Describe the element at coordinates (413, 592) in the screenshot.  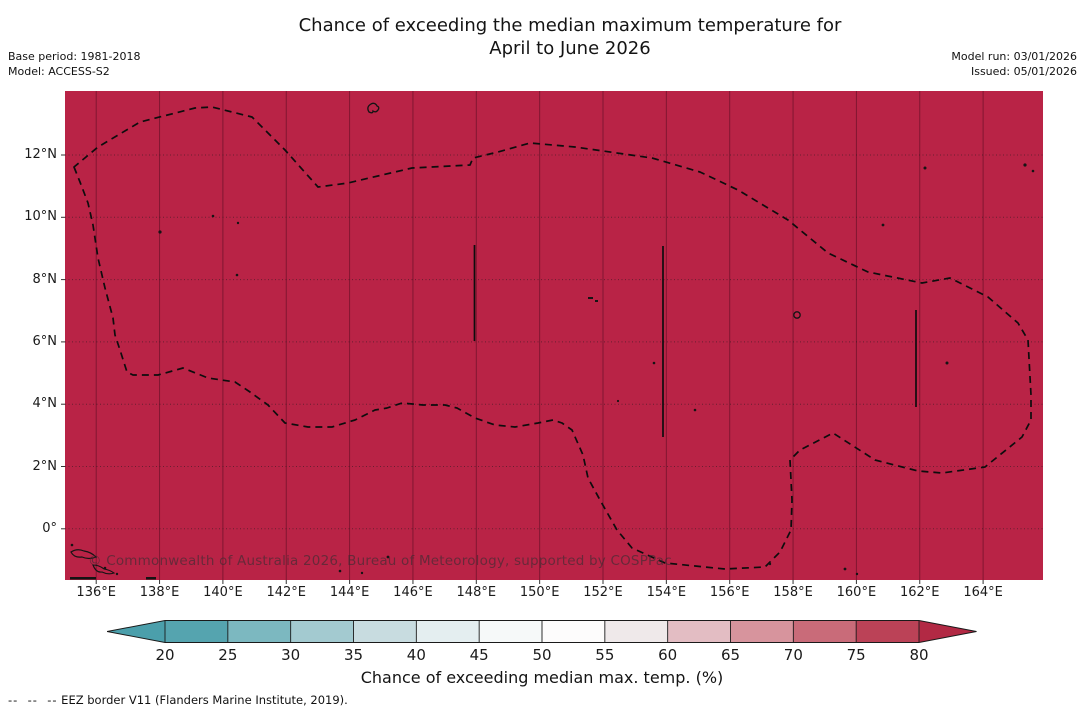
I see `x-tick-label: 146°E` at that location.